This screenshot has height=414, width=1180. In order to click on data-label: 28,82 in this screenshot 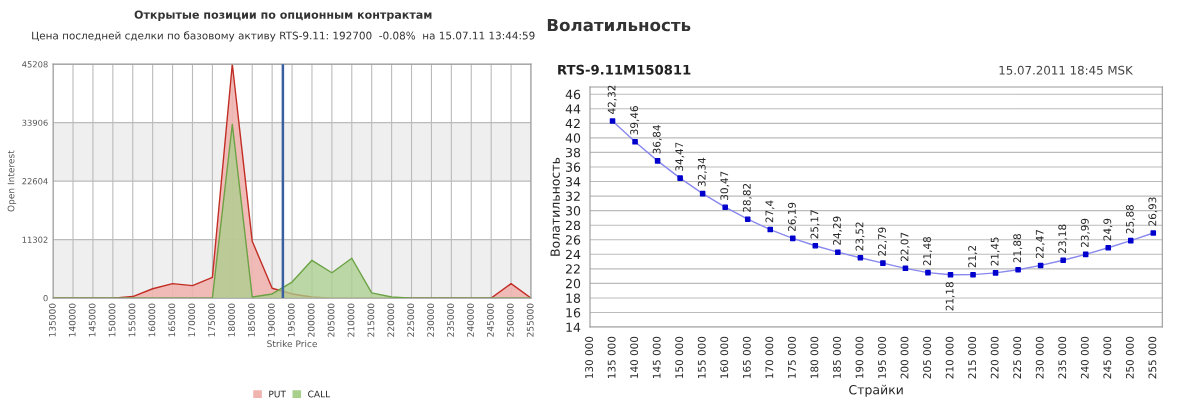, I will do `click(747, 197)`.